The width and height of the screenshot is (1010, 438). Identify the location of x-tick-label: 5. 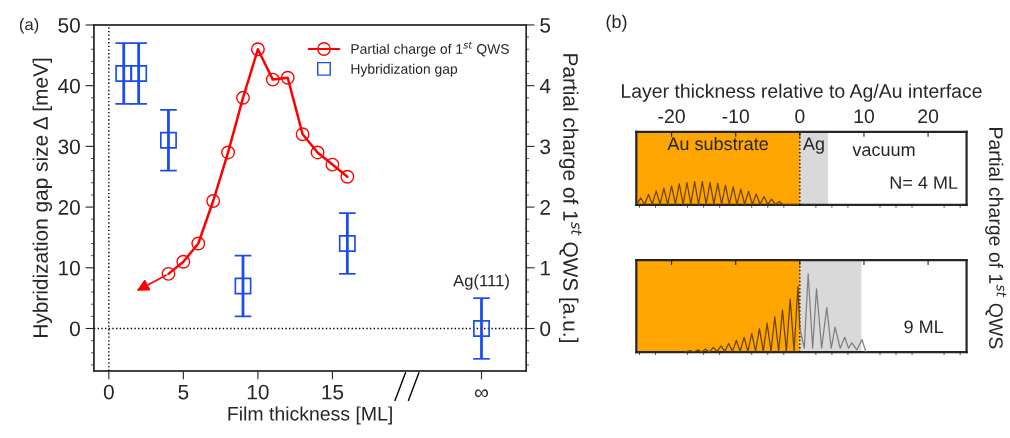
(183, 392).